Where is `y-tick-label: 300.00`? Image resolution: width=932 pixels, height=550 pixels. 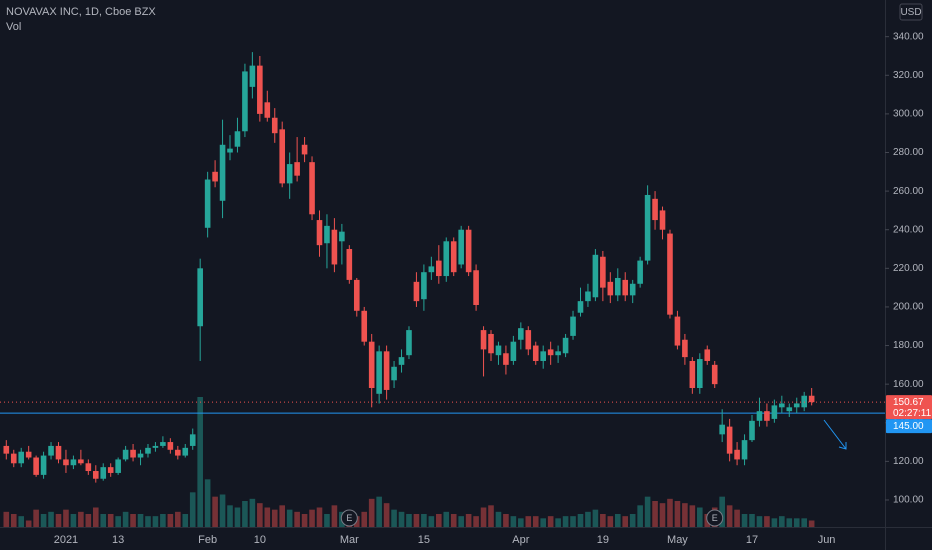
y-tick-label: 300.00 is located at coordinates (908, 114).